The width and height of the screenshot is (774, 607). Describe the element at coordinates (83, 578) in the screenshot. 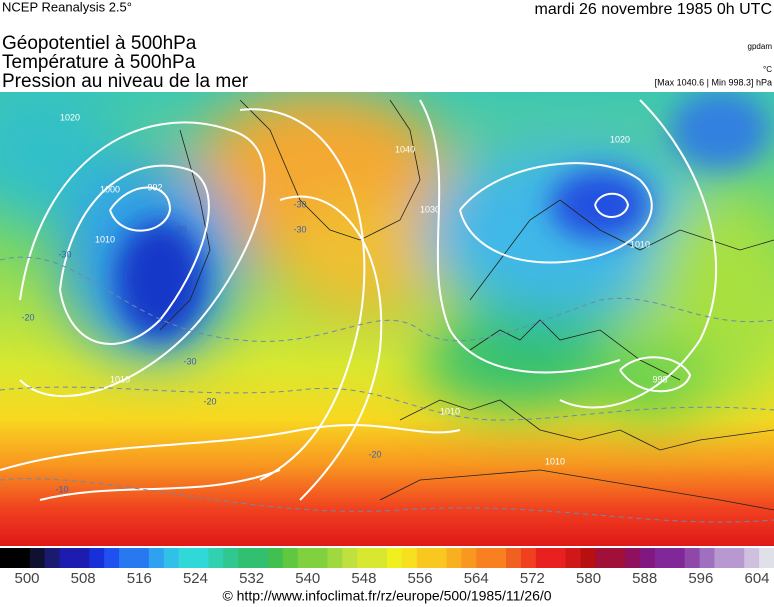

I see `colorbar-label: 508` at that location.